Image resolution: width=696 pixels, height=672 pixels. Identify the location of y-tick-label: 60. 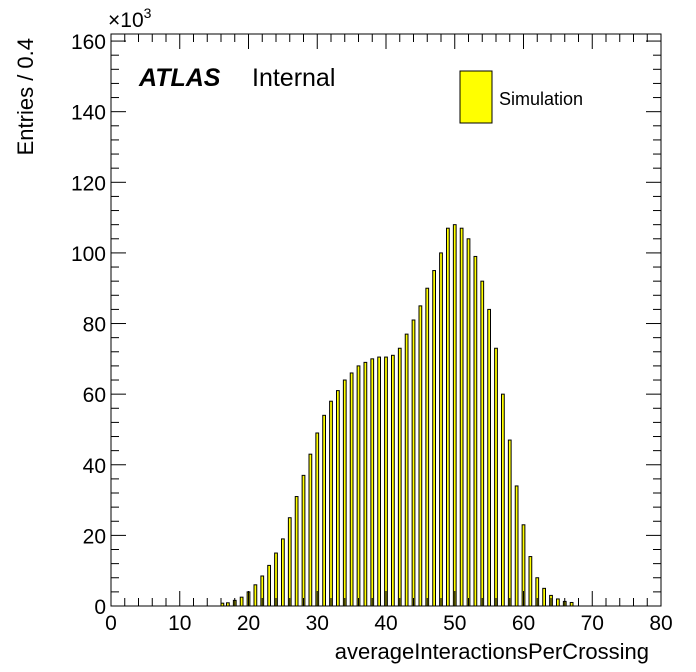
(94, 395).